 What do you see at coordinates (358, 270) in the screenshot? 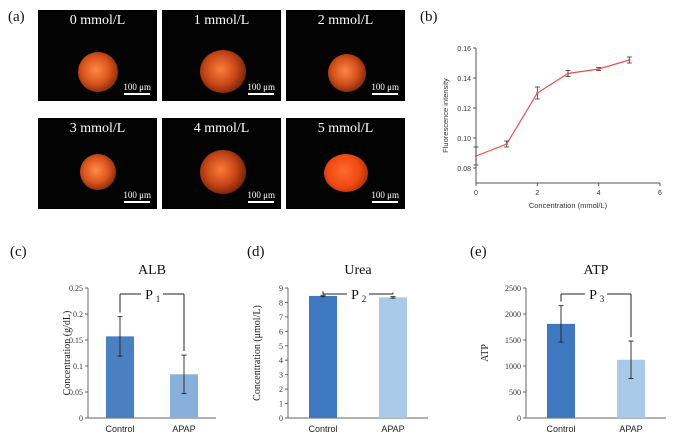
I see `chart-title: Urea` at bounding box center [358, 270].